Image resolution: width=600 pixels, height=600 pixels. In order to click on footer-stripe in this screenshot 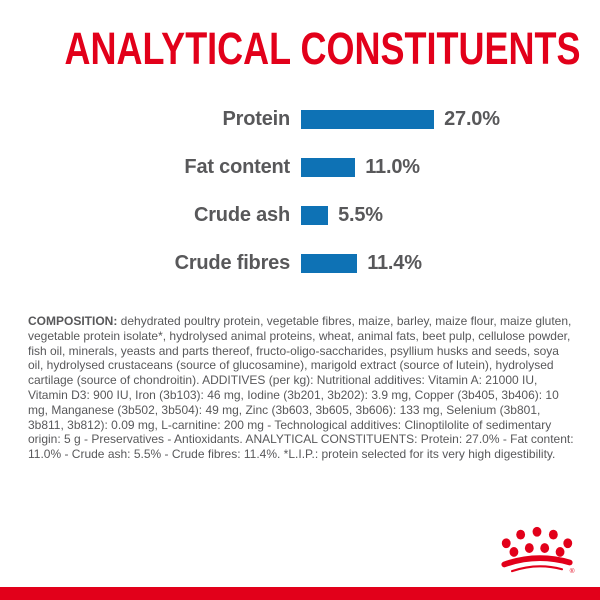, I will do `click(300, 593)`.